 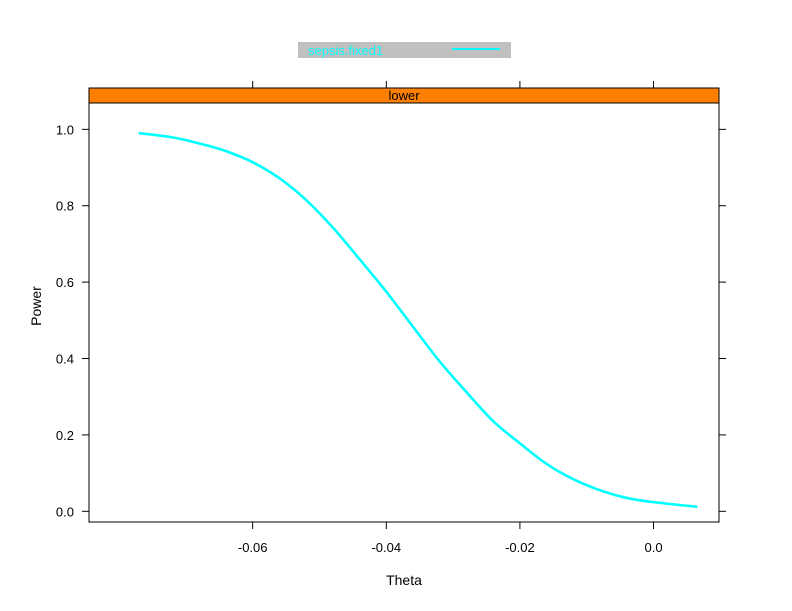 I want to click on legend: sepsis.fixed1, so click(x=404, y=50).